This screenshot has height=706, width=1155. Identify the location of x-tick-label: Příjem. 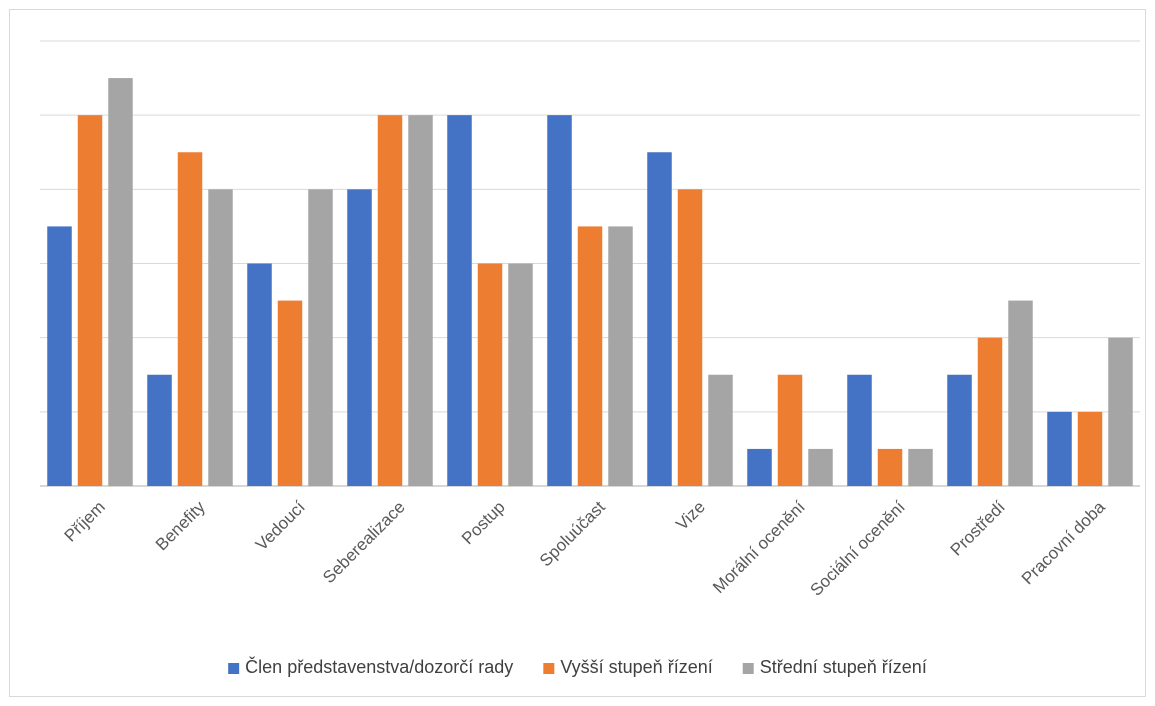
(85, 521).